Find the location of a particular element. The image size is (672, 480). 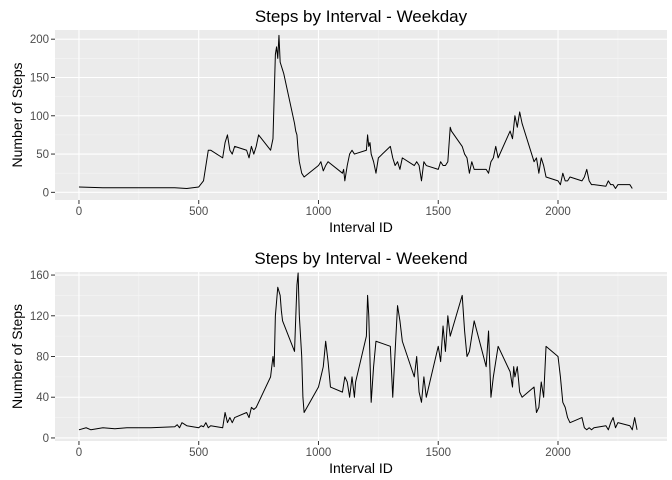

chart0-y-tick-label: 100 is located at coordinates (39, 117).